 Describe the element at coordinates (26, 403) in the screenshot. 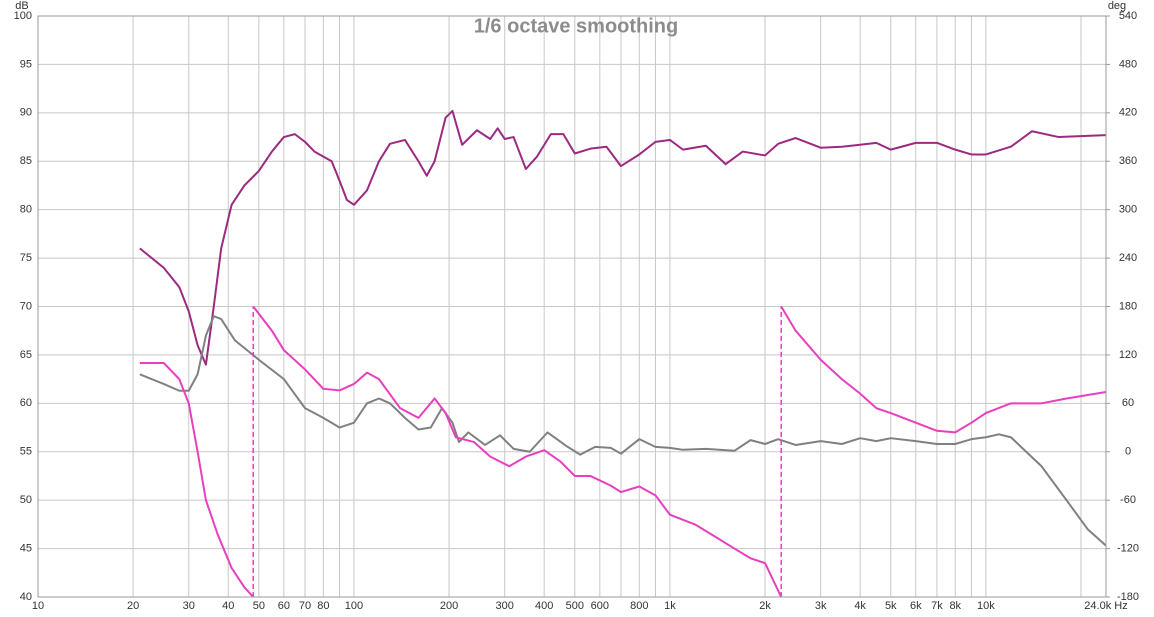

I see `y-tick-label: 60` at that location.